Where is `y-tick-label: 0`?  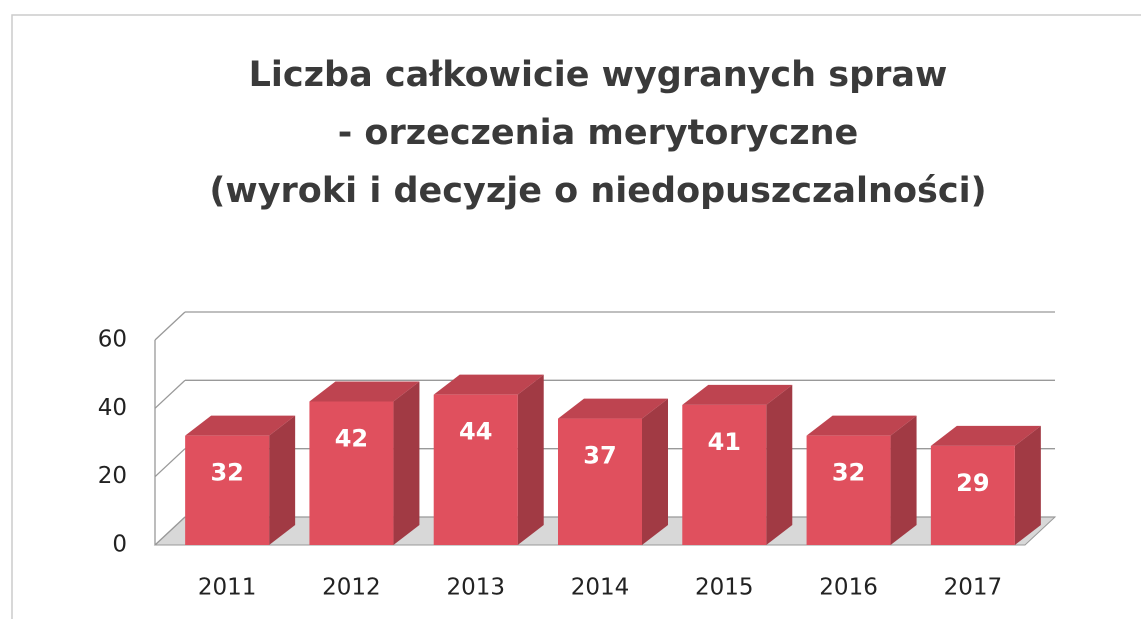 y-tick-label: 0 is located at coordinates (119, 545).